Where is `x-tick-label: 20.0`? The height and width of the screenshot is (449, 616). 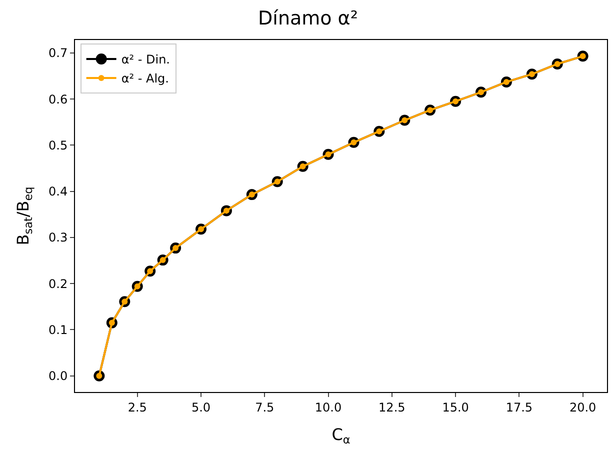
x-tick-label: 20.0 is located at coordinates (582, 407).